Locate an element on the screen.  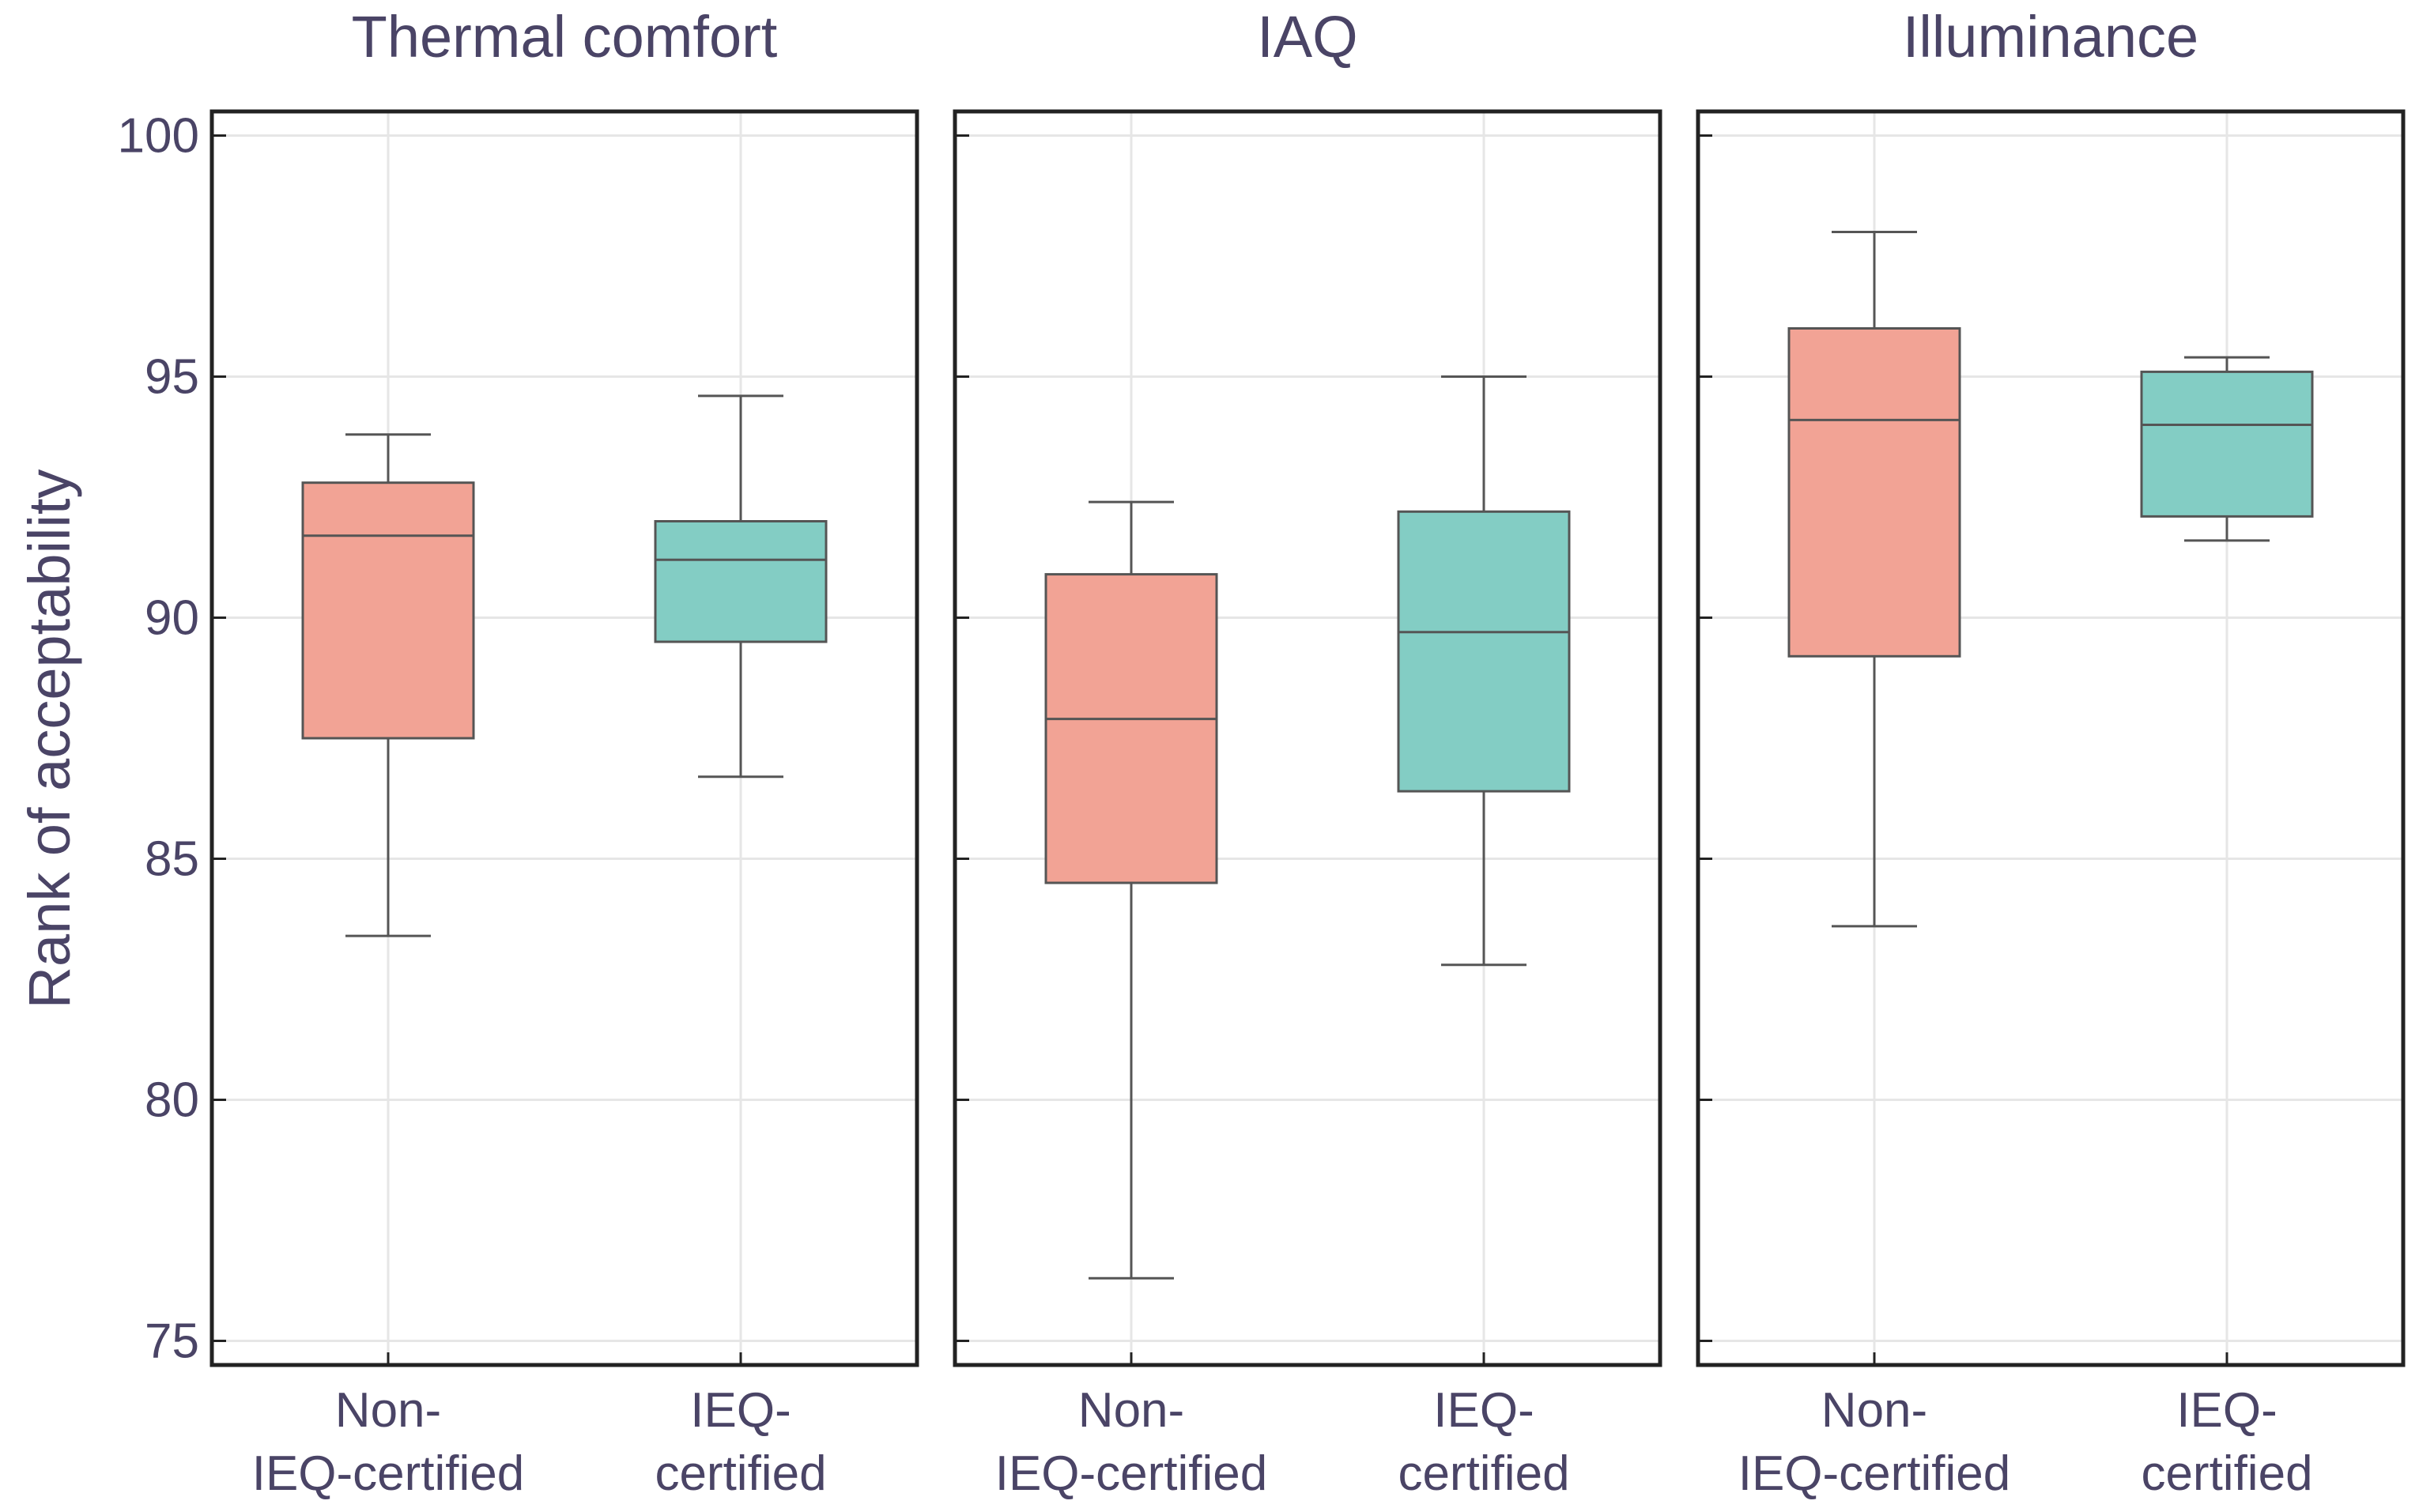
panel-title: Thermal comfort is located at coordinates (565, 37).